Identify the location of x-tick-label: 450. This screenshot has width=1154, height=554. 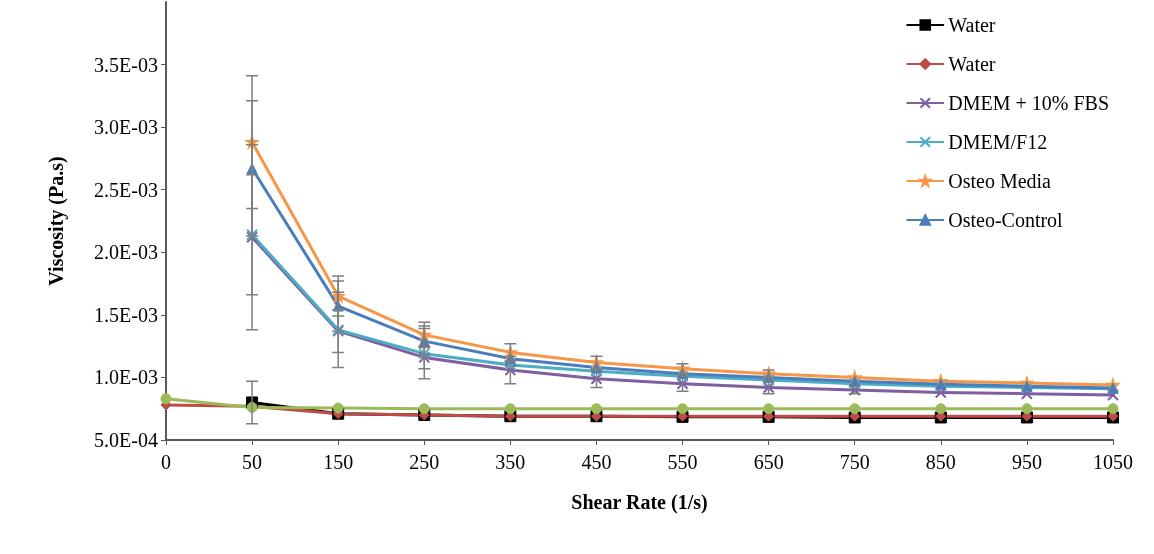
(596, 462).